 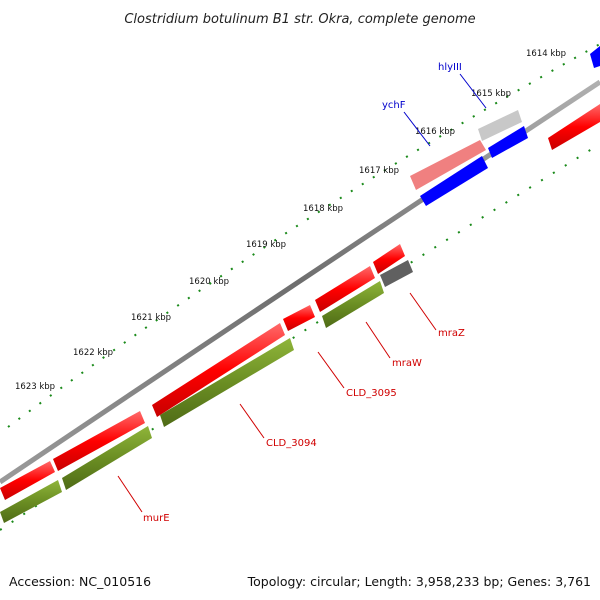 I want to click on tick-label: 1621 kbp, so click(x=151, y=318).